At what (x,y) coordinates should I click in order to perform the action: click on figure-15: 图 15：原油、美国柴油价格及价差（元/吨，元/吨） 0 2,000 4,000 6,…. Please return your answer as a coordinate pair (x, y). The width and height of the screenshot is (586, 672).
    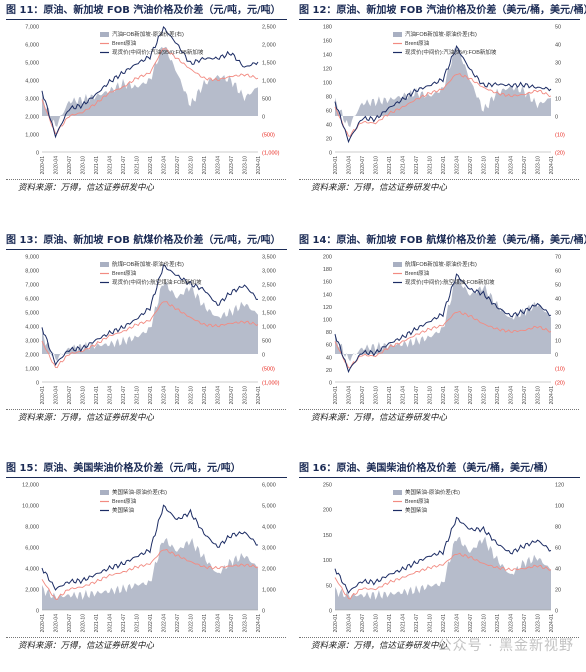
    Looking at the image, I should click on (146, 567).